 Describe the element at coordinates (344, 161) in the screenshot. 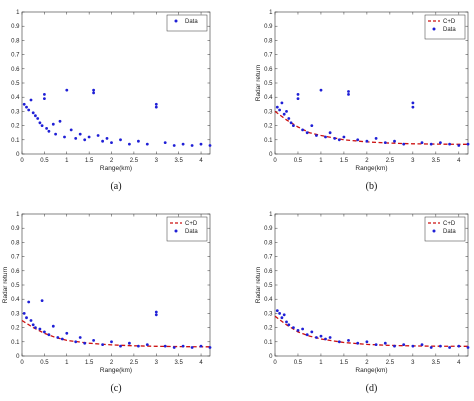

I see `x-tick-label: 1.5` at that location.